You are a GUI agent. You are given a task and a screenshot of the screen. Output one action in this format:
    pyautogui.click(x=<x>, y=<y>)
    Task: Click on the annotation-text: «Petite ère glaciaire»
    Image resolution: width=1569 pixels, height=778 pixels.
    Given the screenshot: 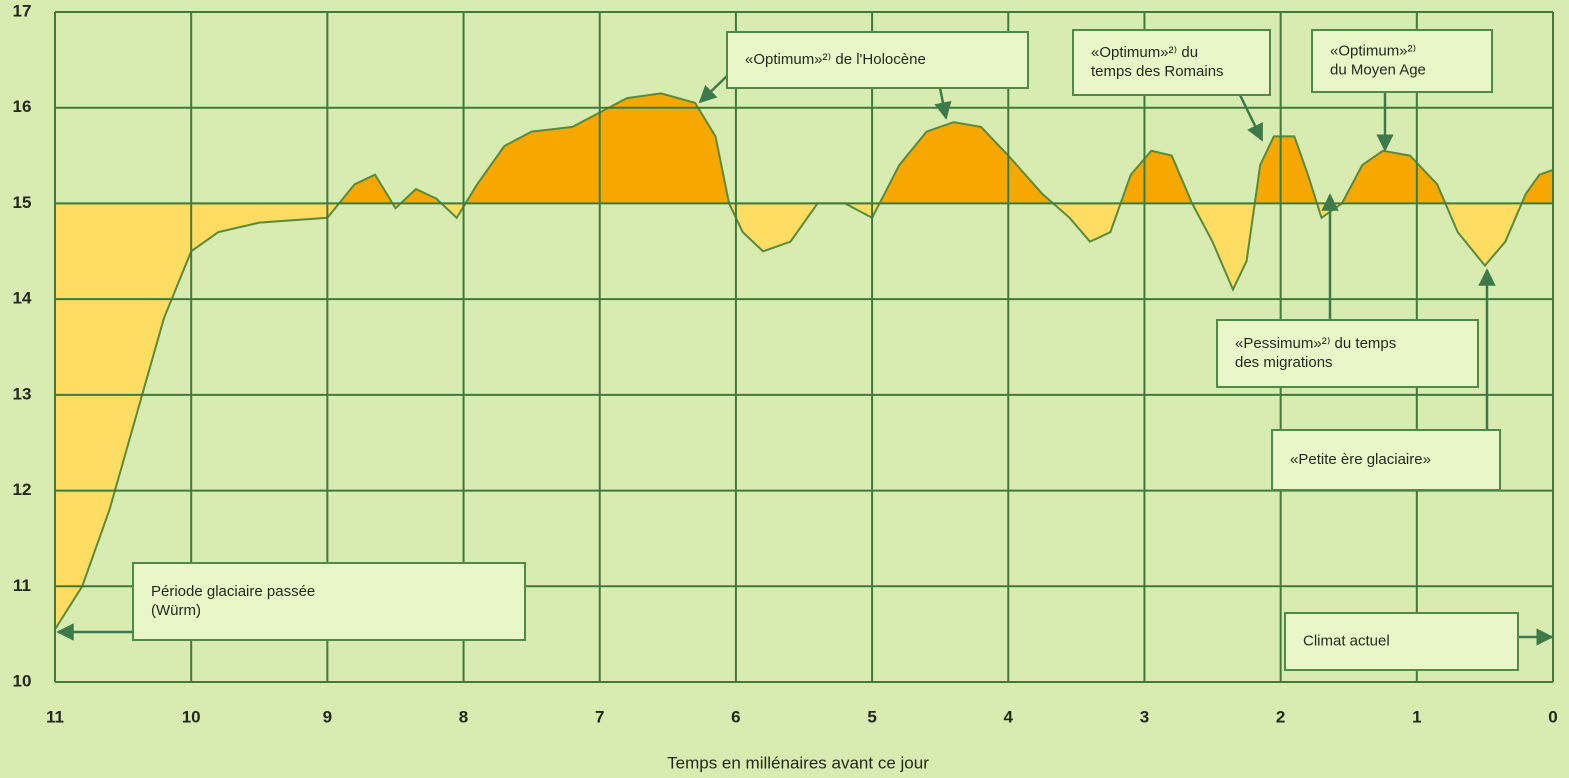 What is the action you would take?
    pyautogui.click(x=1360, y=459)
    